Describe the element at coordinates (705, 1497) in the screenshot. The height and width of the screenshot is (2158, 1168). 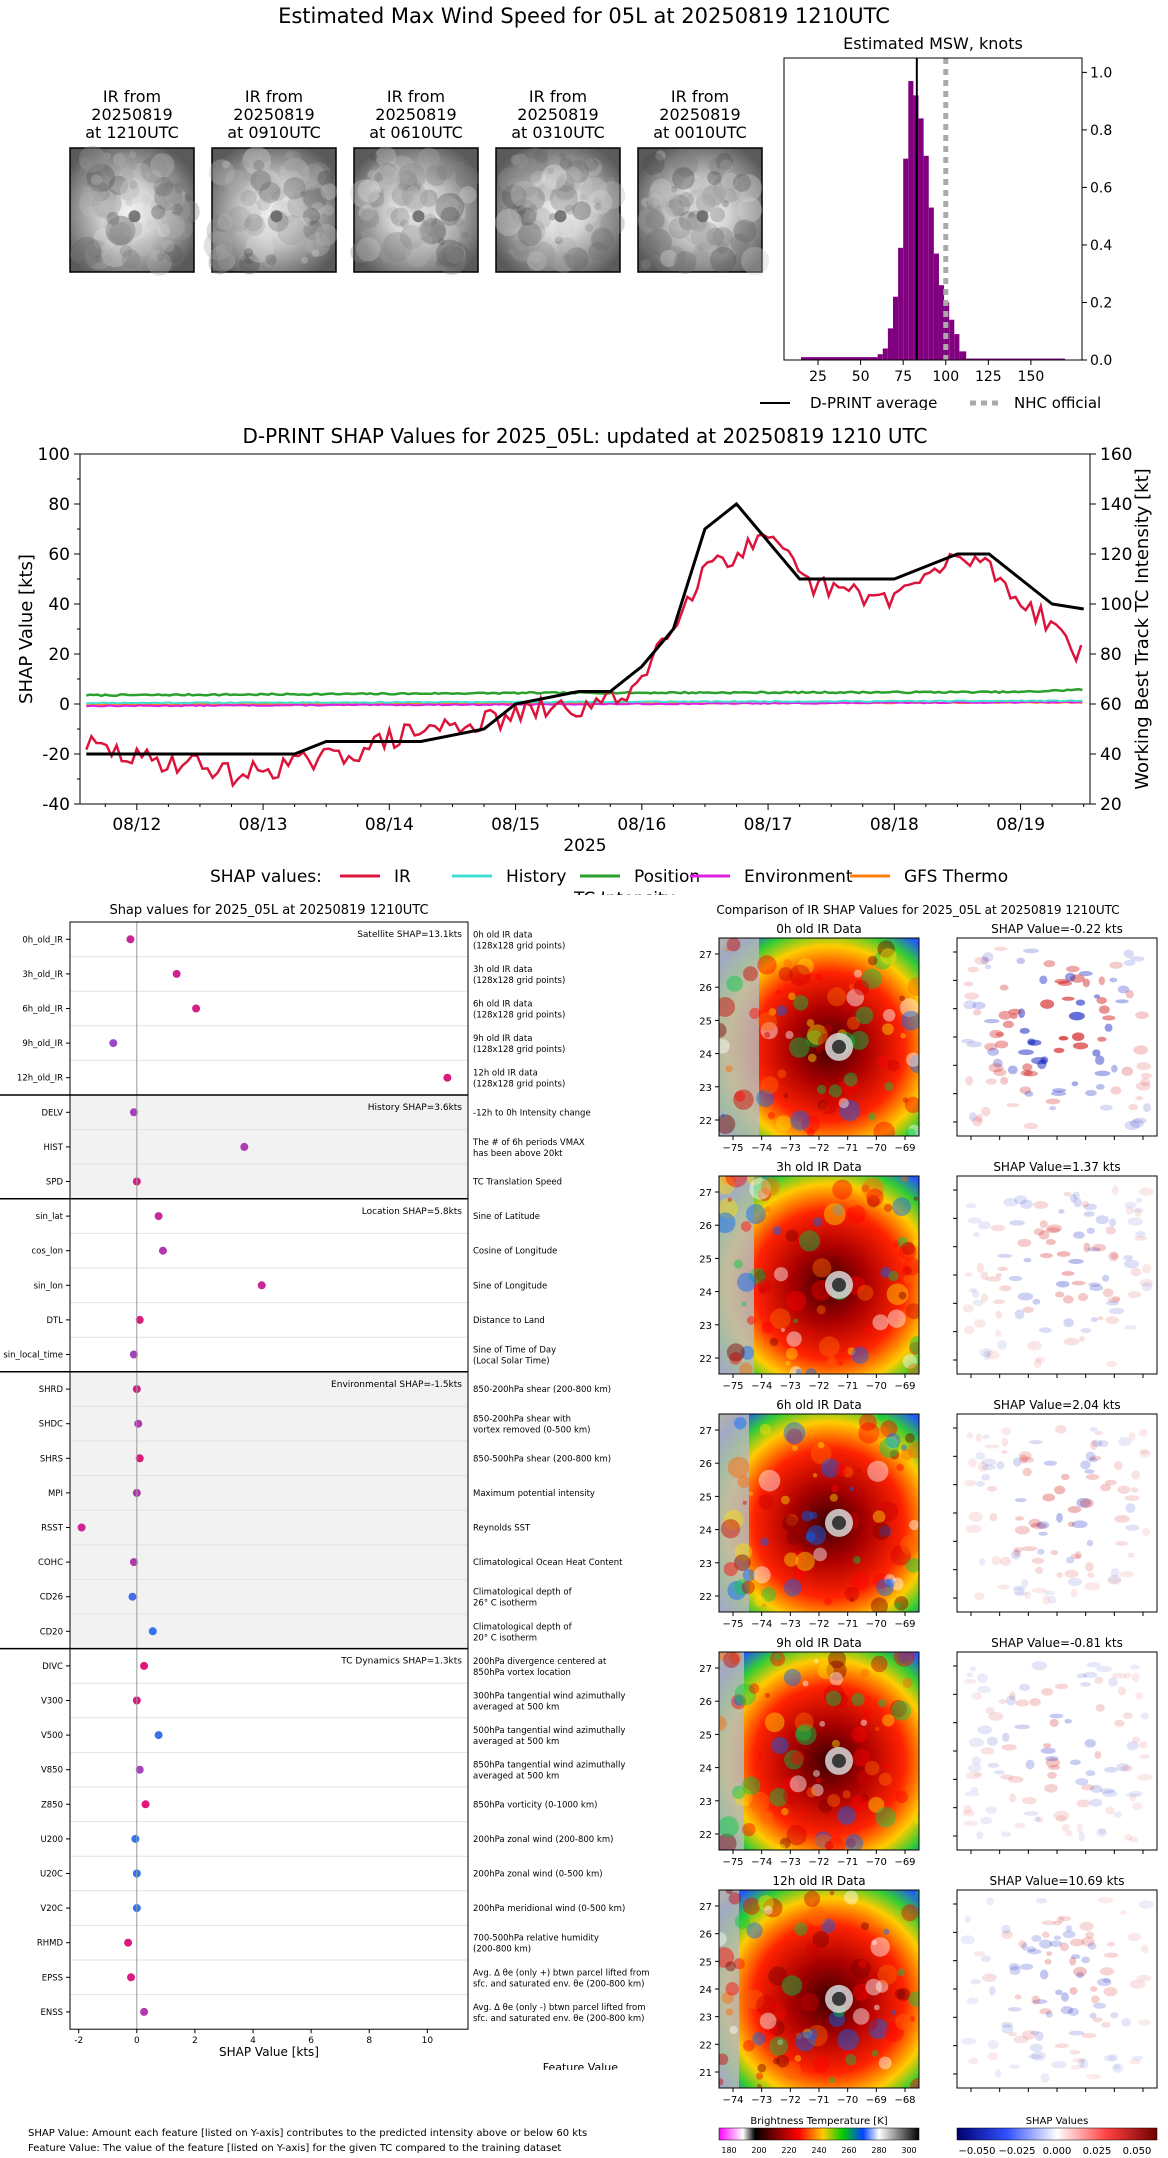
I see `ir-y-tick-label: 25` at that location.